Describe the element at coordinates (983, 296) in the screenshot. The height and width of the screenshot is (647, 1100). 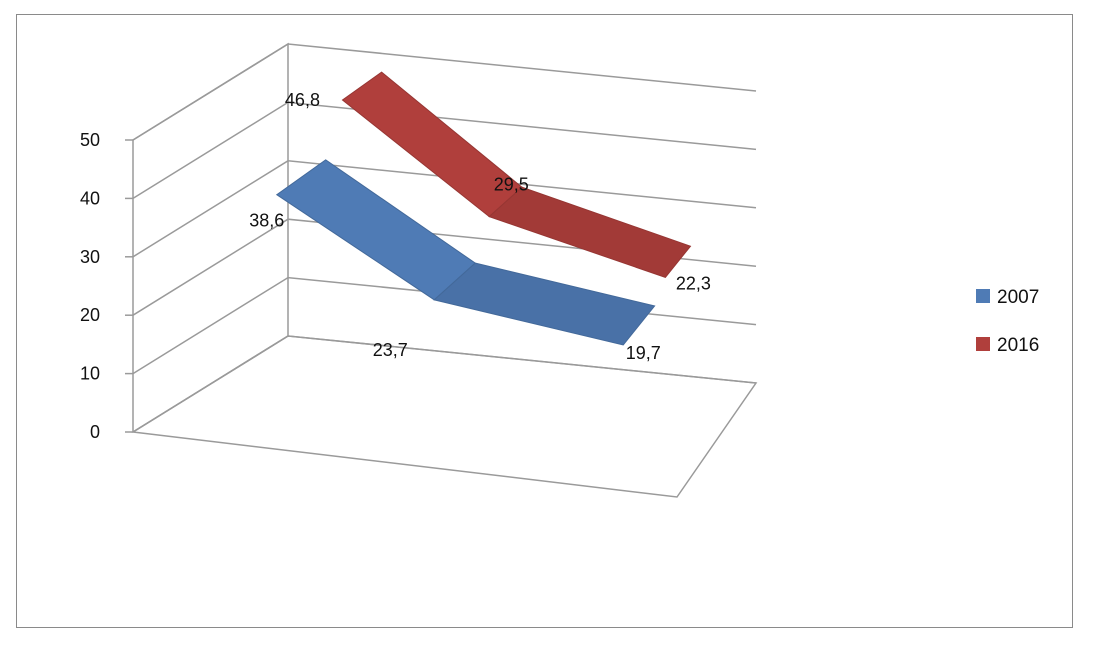
I see `legend-swatch-2007` at that location.